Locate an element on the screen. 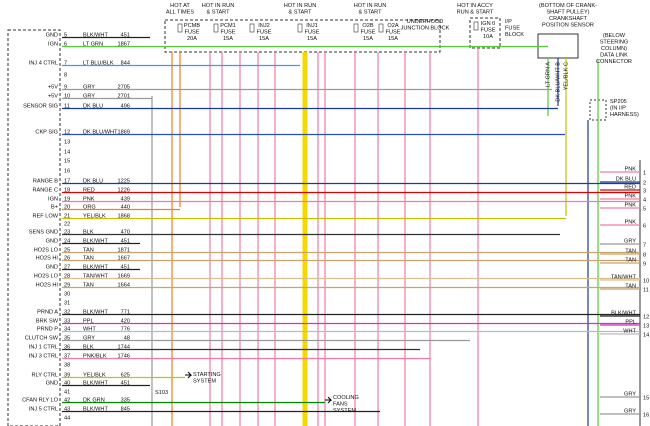 The width and height of the screenshot is (650, 426). circuit-number: 625 is located at coordinates (125, 375).